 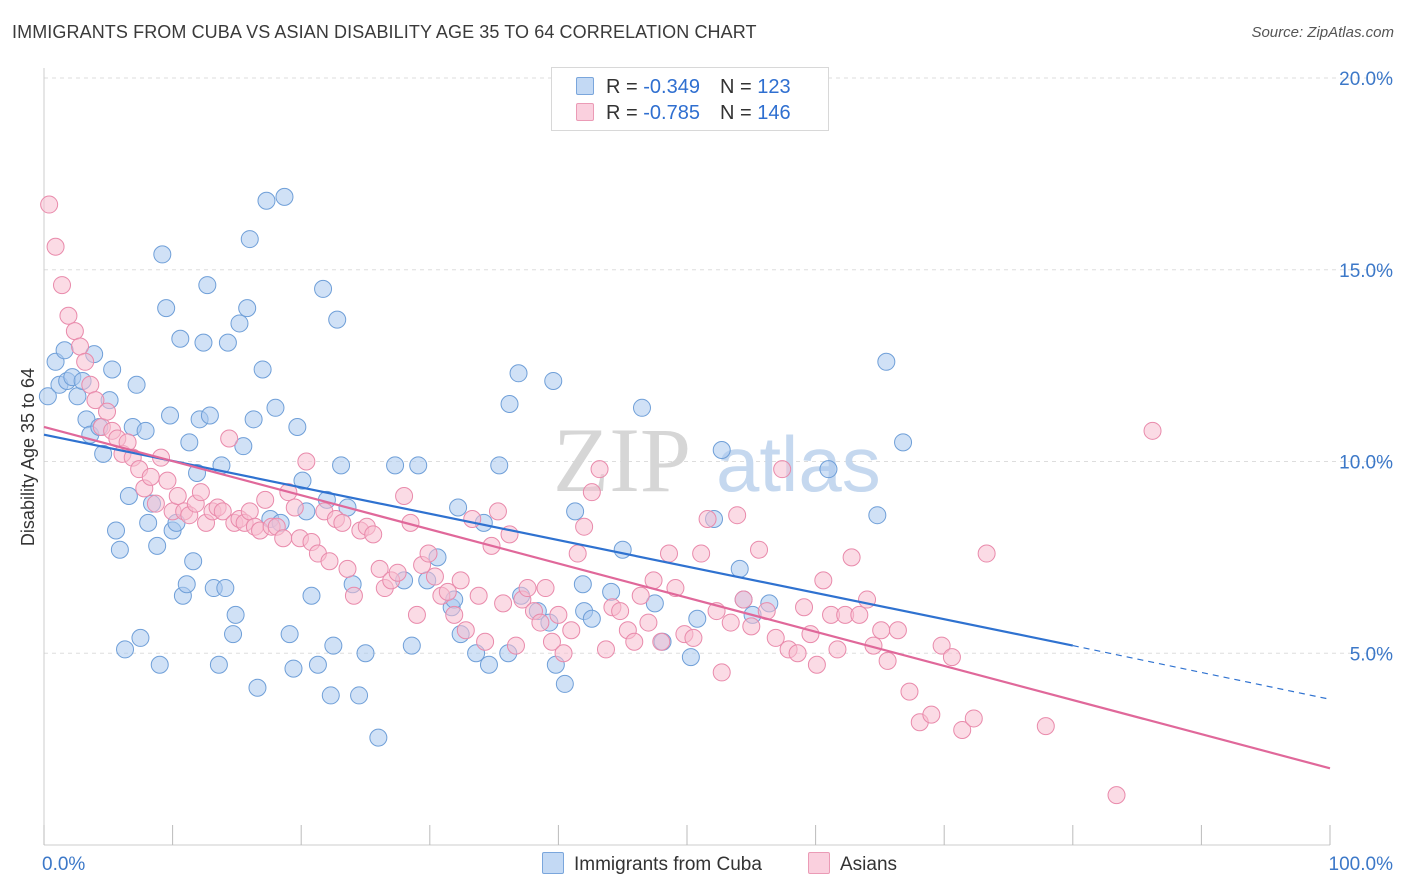 I want to click on chart-source: Source: ZipAtlas.com, so click(x=1322, y=32).